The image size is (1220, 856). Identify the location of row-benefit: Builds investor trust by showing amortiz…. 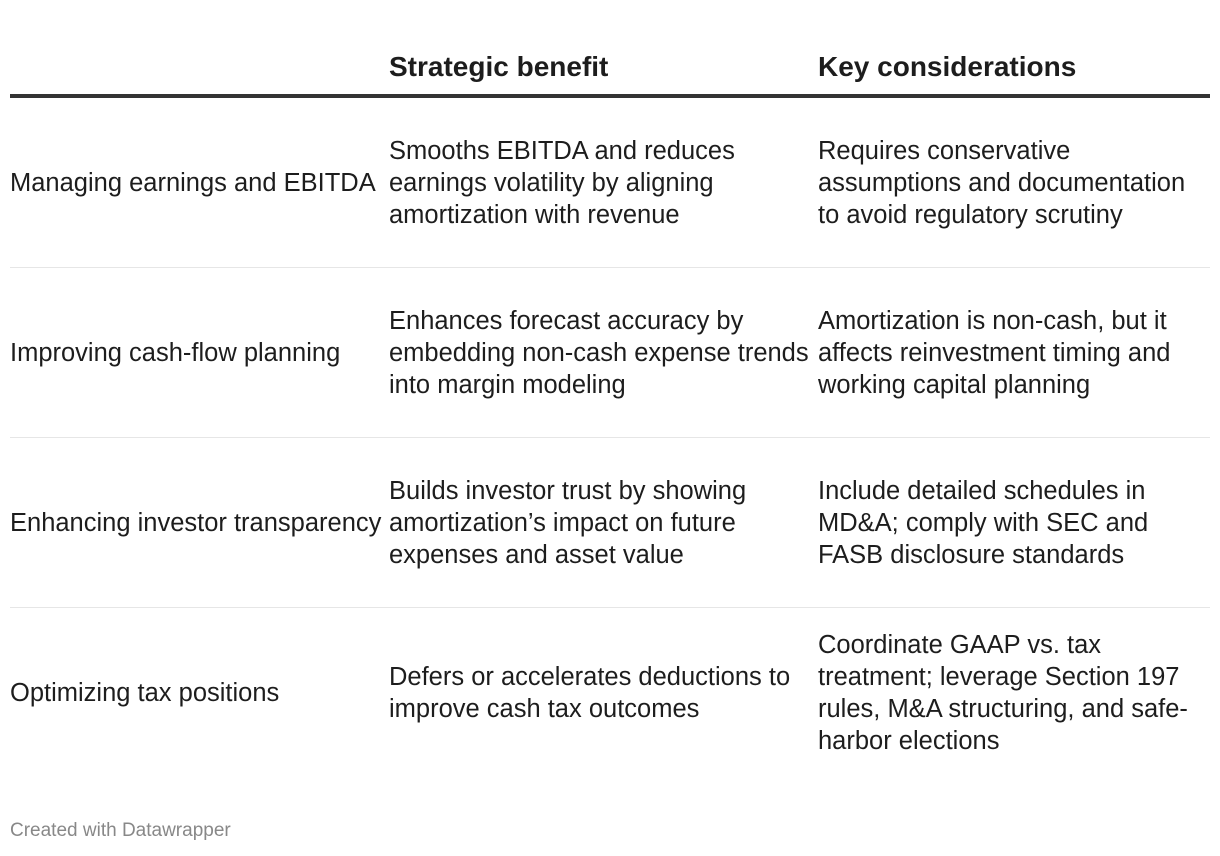
(568, 522).